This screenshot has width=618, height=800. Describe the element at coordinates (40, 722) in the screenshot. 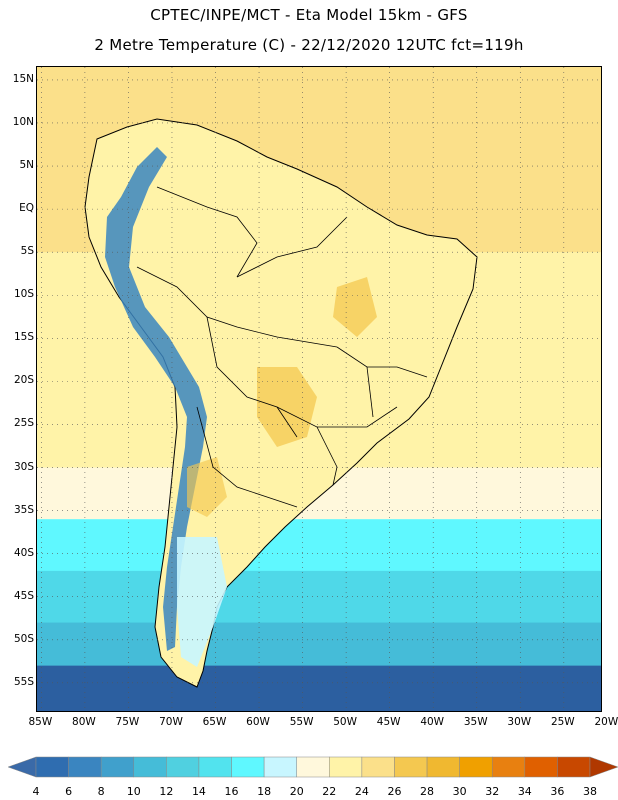

I see `lon-tick-label: 85W` at that location.